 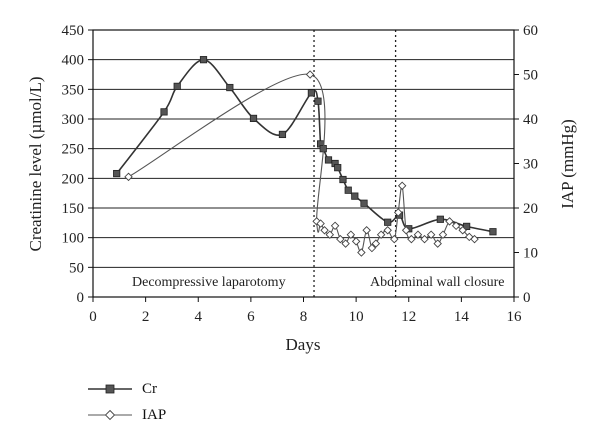 I want to click on x-tick-label: 2, so click(x=146, y=317).